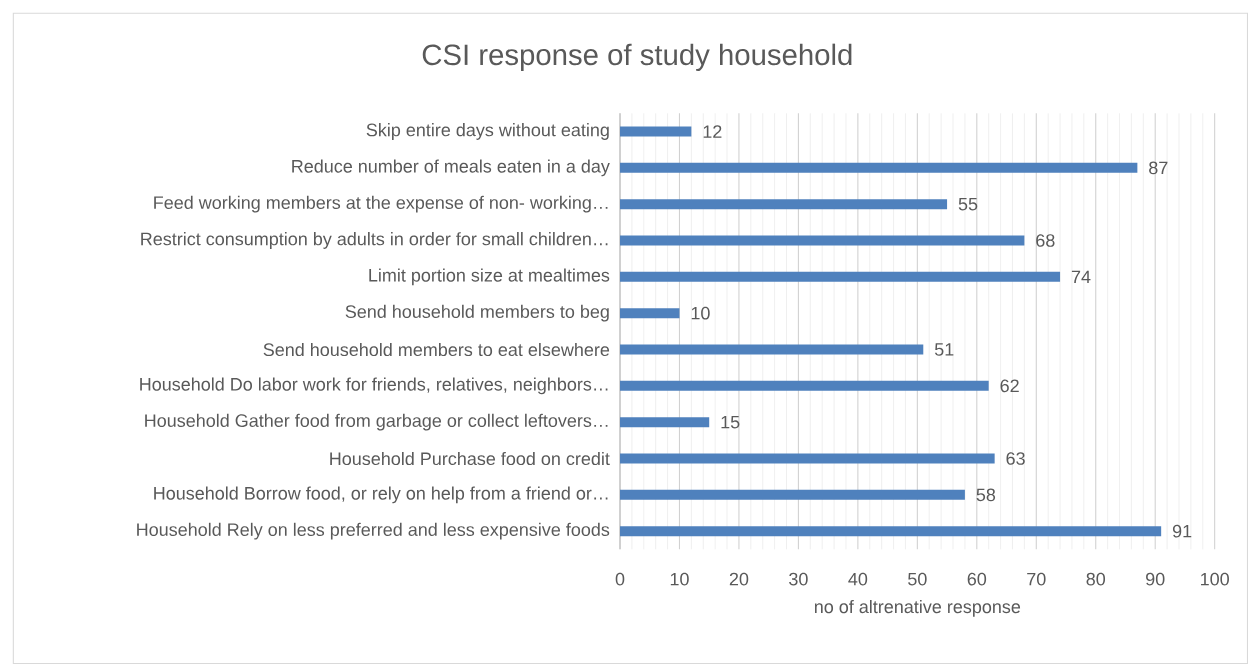  I want to click on x-tick-label: 40, so click(858, 579).